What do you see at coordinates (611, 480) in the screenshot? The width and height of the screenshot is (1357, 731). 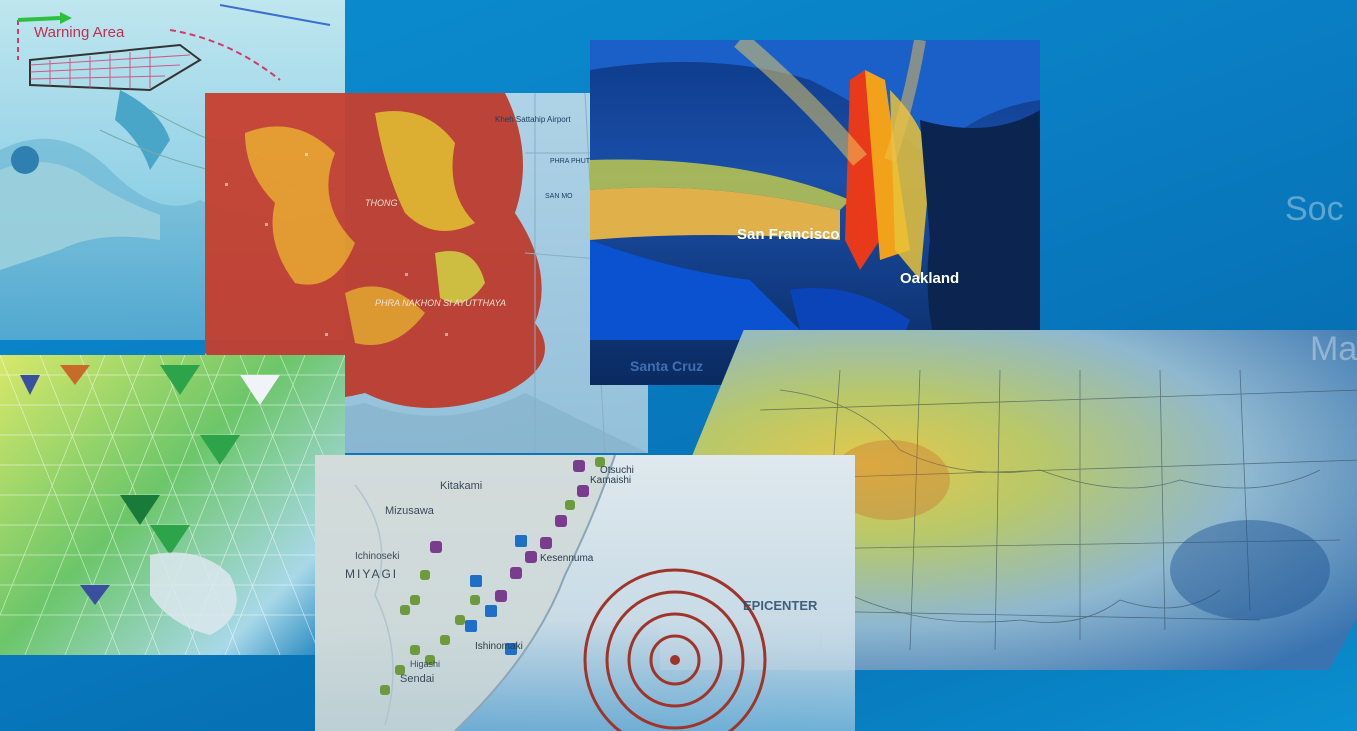 I see `kamaishi-label: Kamaishi` at bounding box center [611, 480].